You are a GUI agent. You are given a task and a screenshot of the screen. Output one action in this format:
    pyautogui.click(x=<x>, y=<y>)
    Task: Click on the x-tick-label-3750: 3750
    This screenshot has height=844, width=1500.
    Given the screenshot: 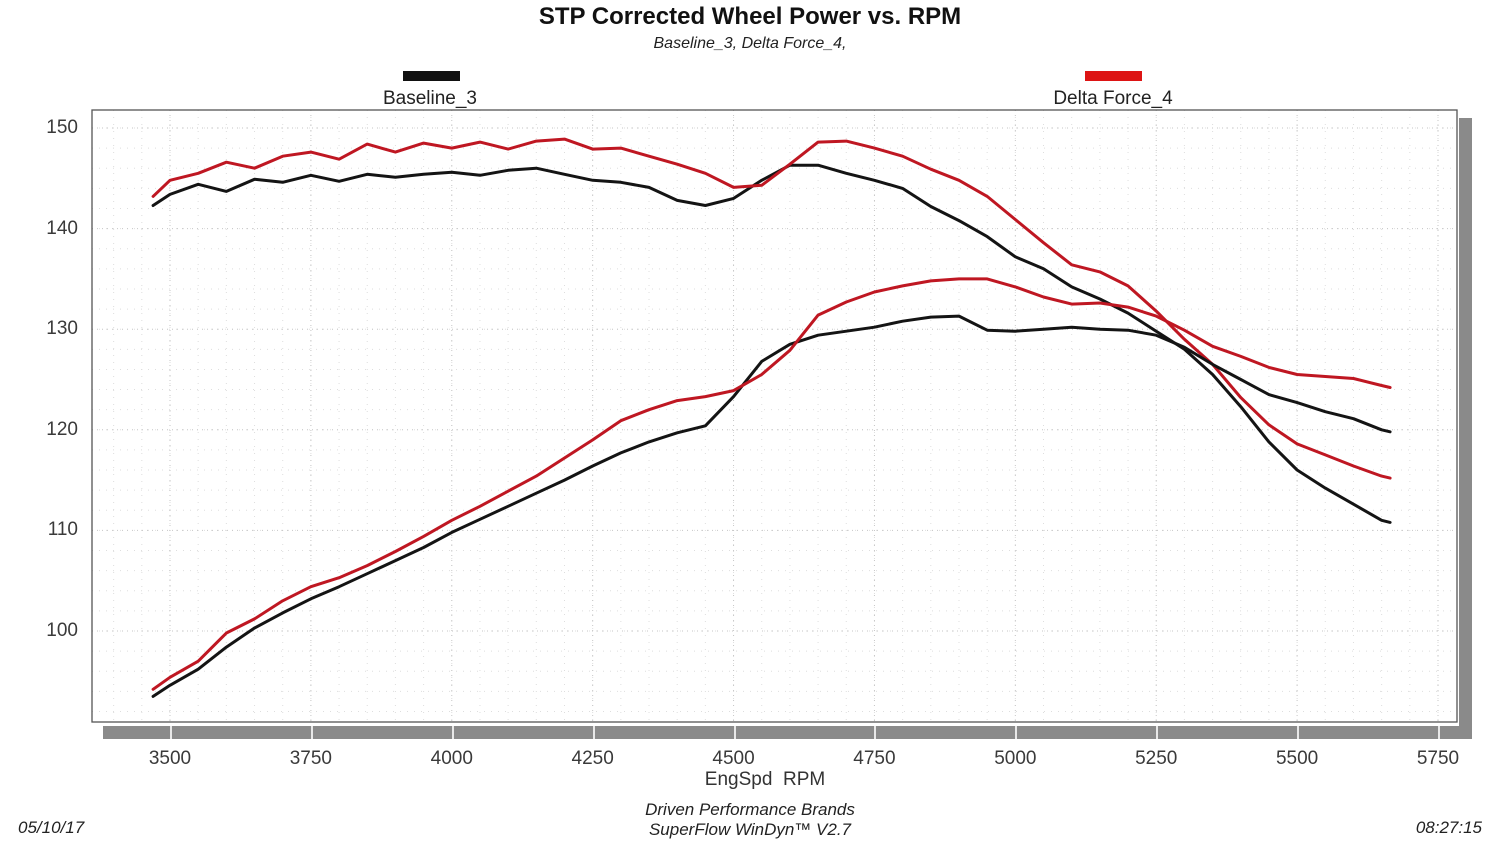 What is the action you would take?
    pyautogui.click(x=311, y=758)
    